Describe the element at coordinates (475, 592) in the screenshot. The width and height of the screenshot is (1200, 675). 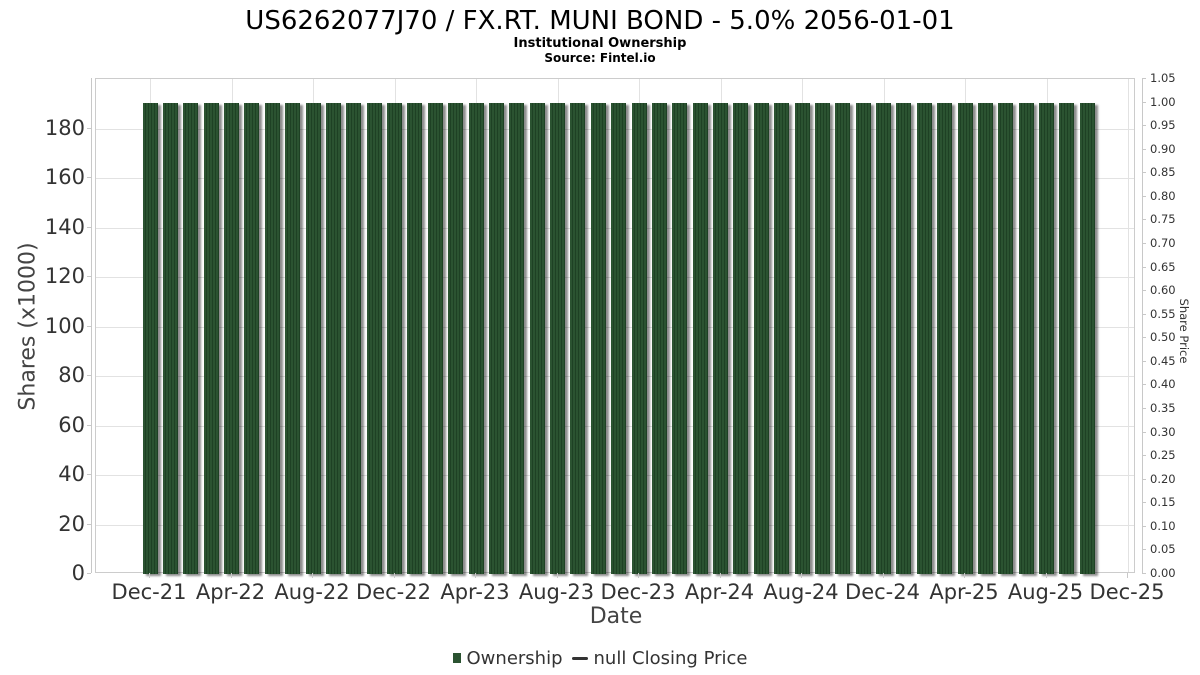
I see `x-axis-tick-label: Apr-23` at that location.